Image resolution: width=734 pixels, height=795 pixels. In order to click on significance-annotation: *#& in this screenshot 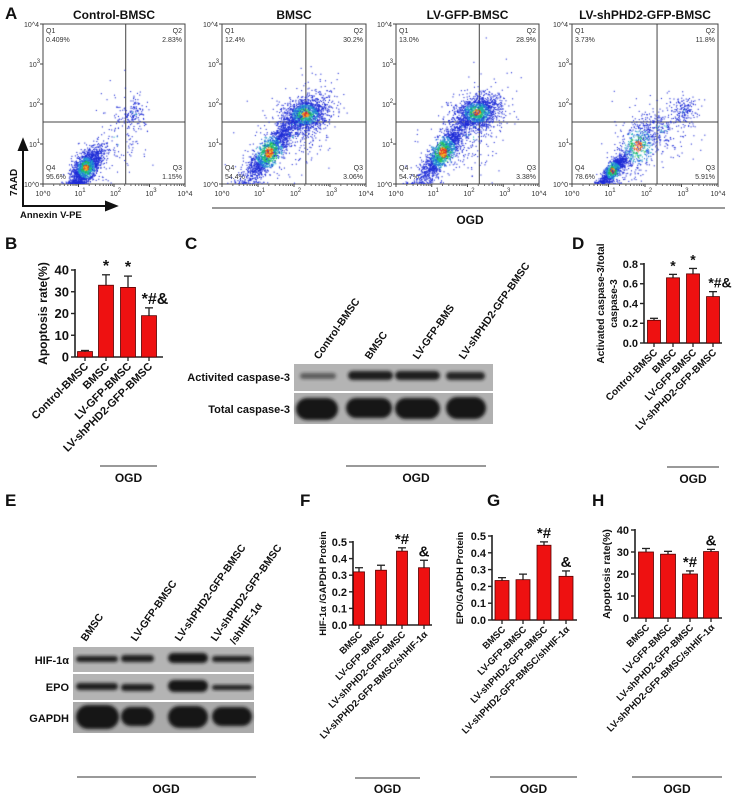, I will do `click(719, 283)`.